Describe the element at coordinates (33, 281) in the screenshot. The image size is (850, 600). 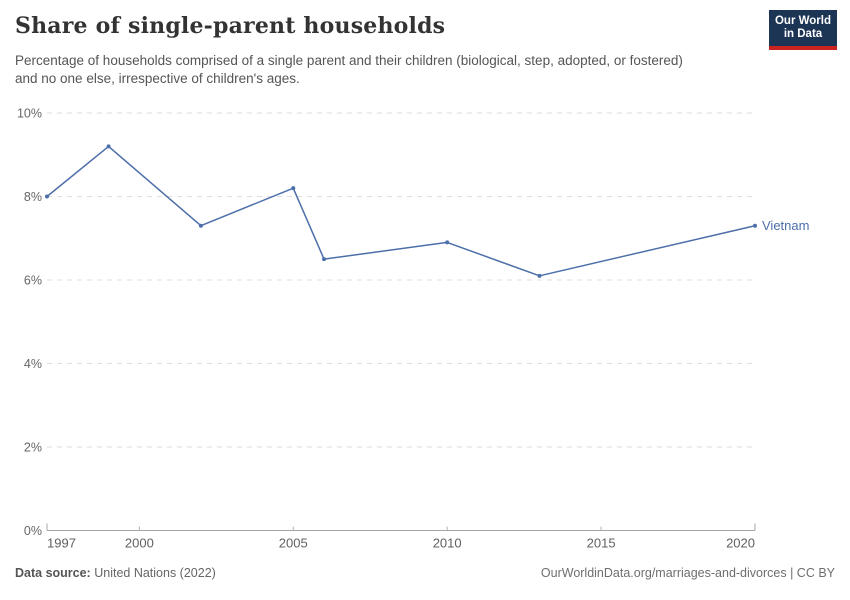
I see `y-axis-tick-label: 6%` at that location.